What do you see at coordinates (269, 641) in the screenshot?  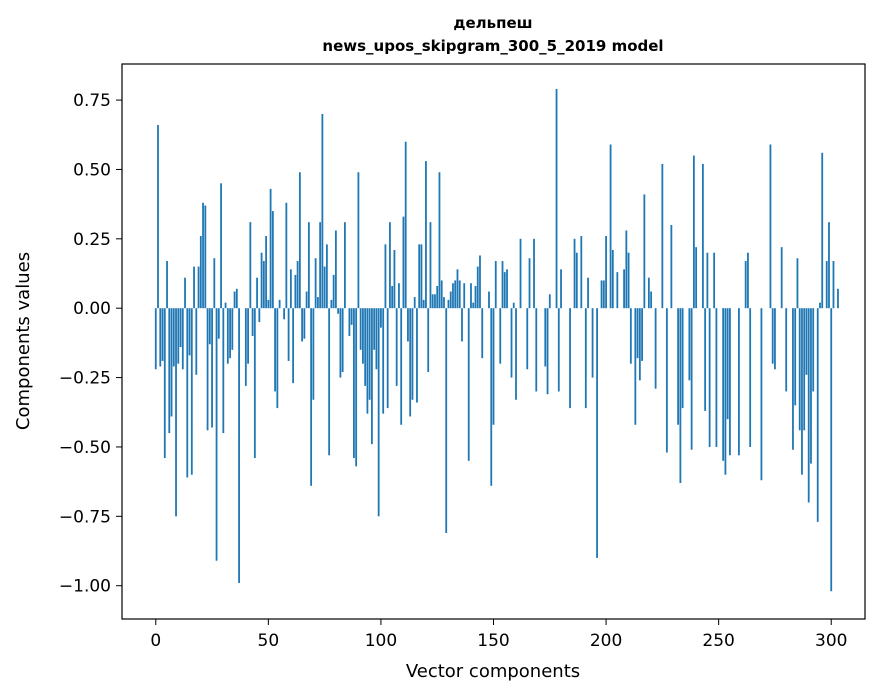 I see `x-tick-label: 50` at bounding box center [269, 641].